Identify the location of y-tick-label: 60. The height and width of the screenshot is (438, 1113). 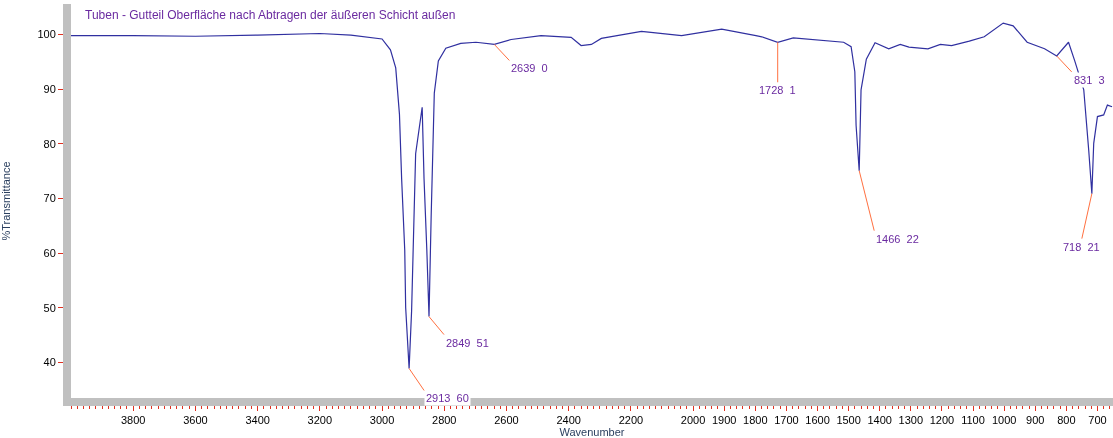
(49, 253).